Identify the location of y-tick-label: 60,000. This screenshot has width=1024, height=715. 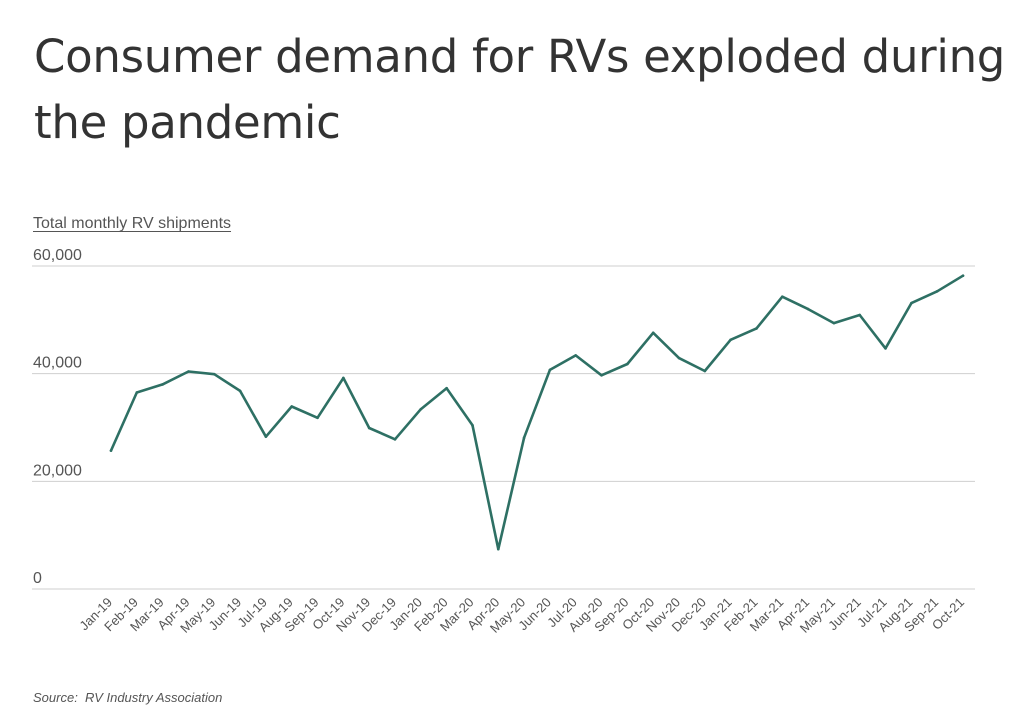
(57, 255).